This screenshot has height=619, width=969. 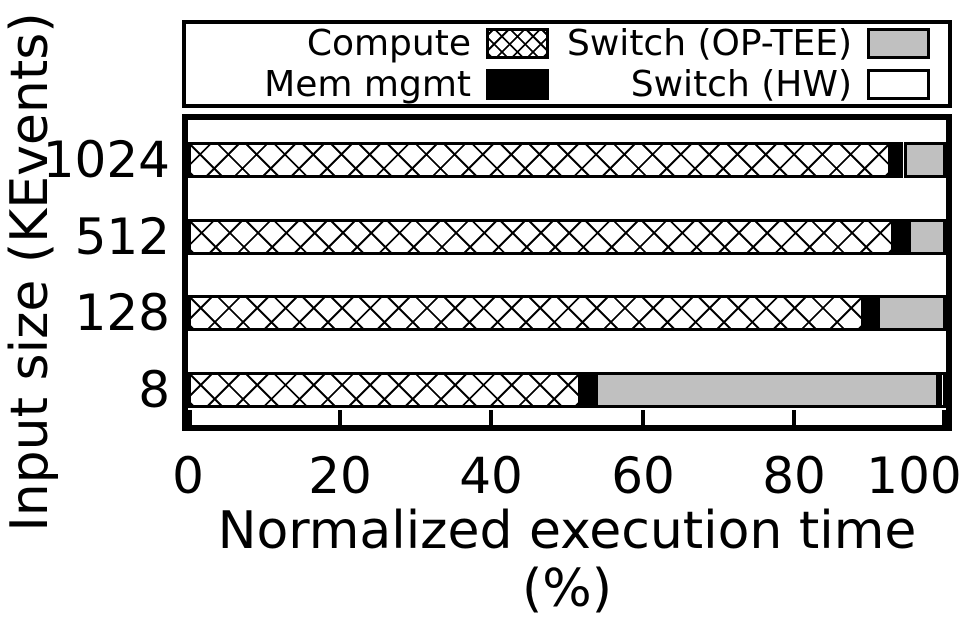 I want to click on y-tick-label-8: 8, so click(x=154, y=390).